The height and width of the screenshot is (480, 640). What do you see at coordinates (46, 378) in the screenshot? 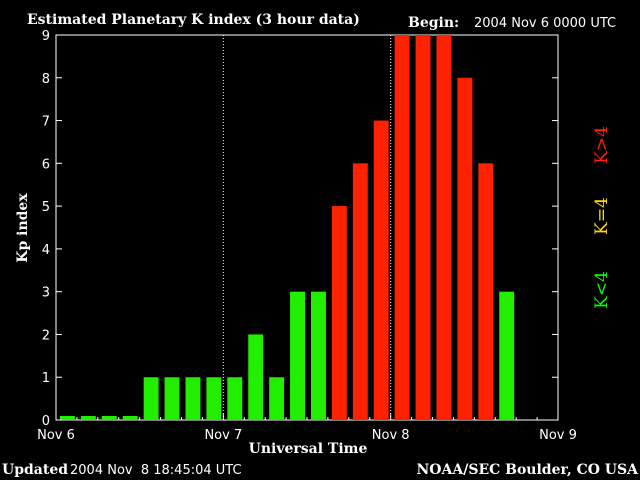
I see `y-tick-label: 1` at bounding box center [46, 378].